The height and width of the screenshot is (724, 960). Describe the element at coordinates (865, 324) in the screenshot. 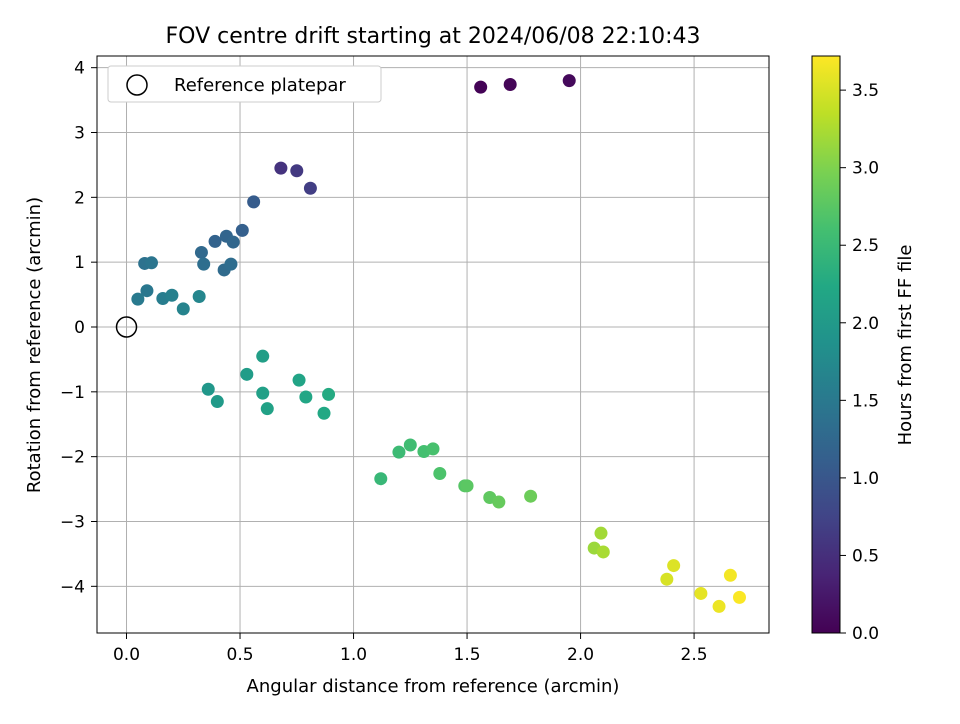

I see `colorbar-tick-label: 2.0` at that location.